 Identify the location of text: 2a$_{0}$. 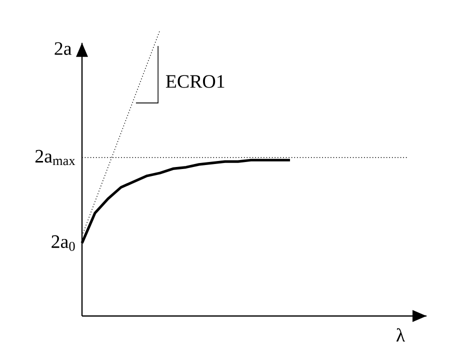
(63, 243).